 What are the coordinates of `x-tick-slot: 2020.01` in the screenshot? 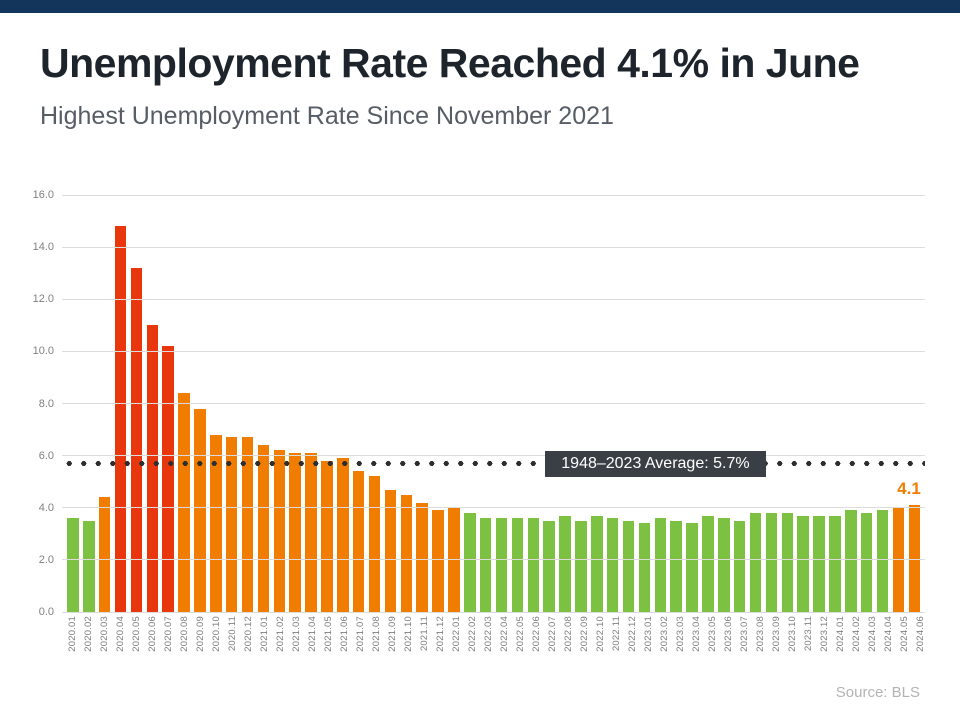 It's located at (73, 642).